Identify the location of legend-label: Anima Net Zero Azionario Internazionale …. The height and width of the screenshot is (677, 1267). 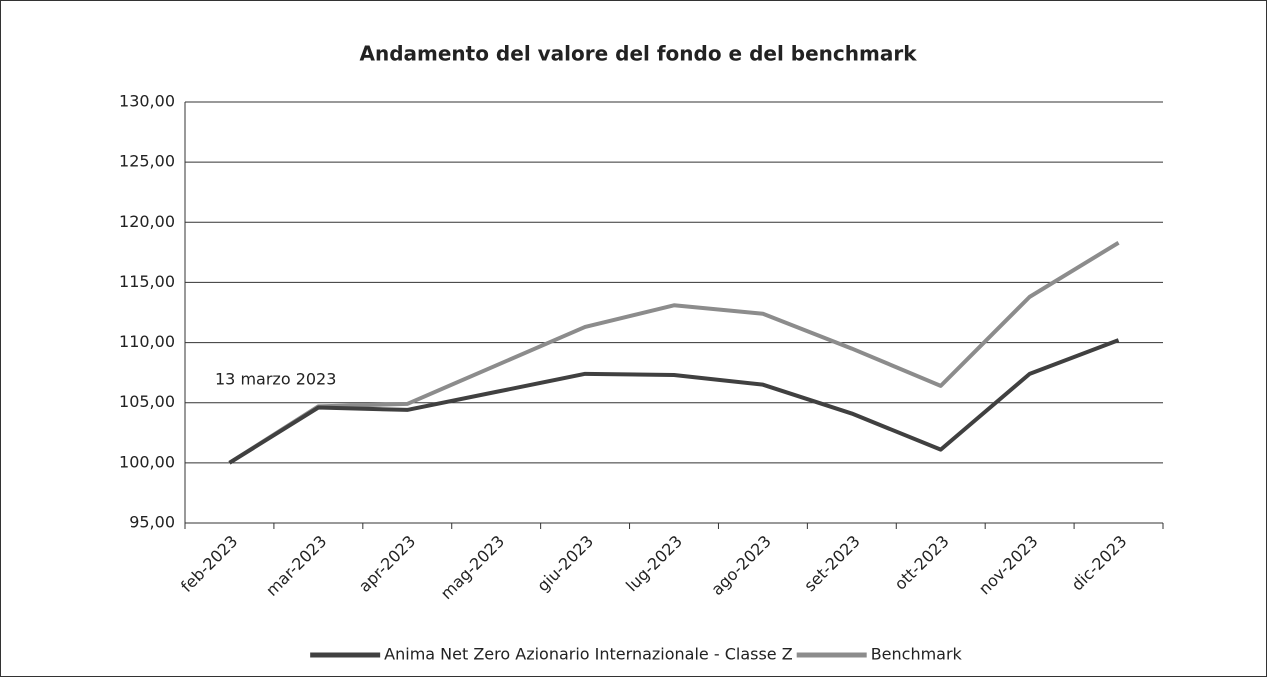
(588, 654).